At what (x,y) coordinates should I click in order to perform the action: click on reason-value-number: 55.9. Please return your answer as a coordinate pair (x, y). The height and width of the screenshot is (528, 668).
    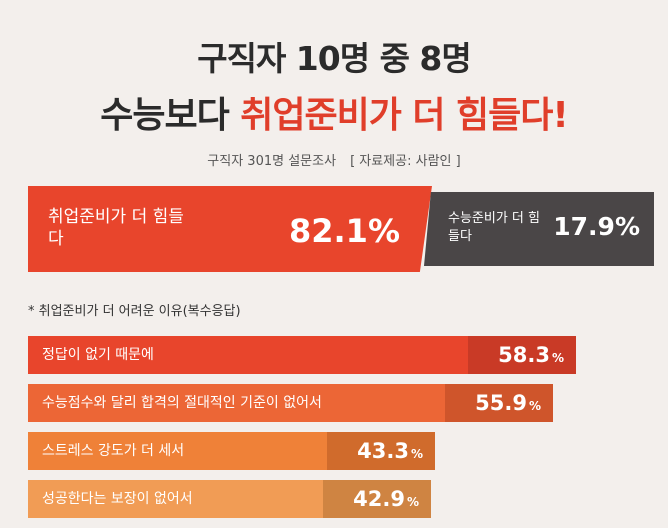
    Looking at the image, I should click on (501, 403).